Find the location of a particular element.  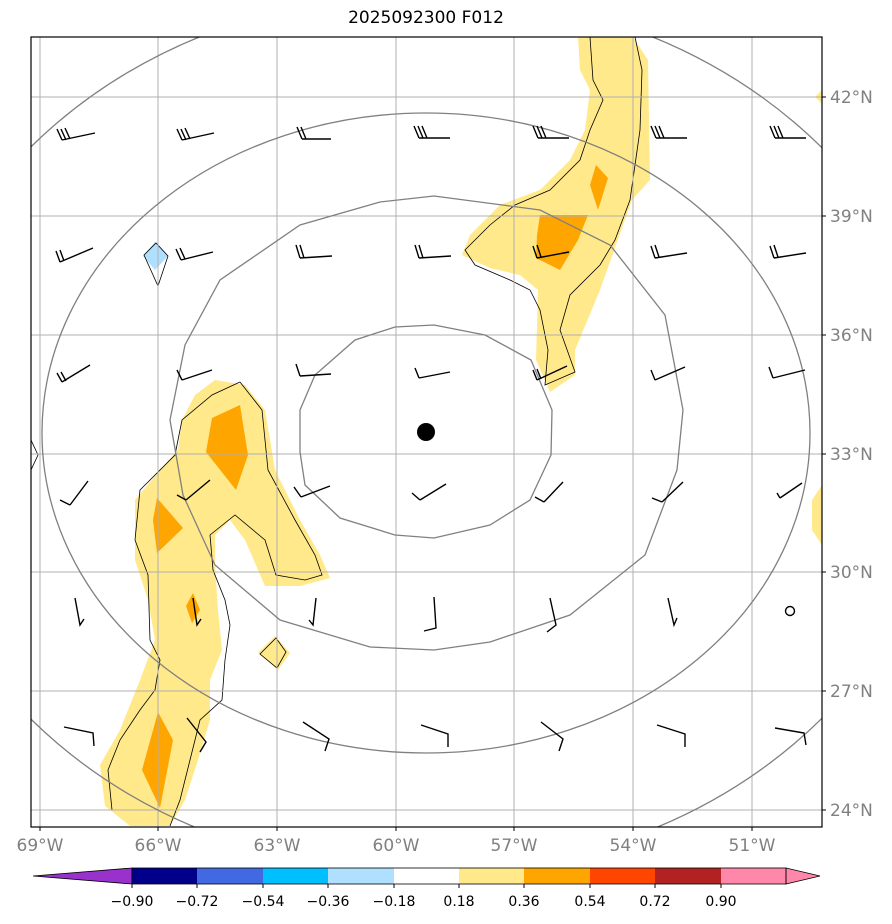

colorbar-label: 0.90 is located at coordinates (720, 902).